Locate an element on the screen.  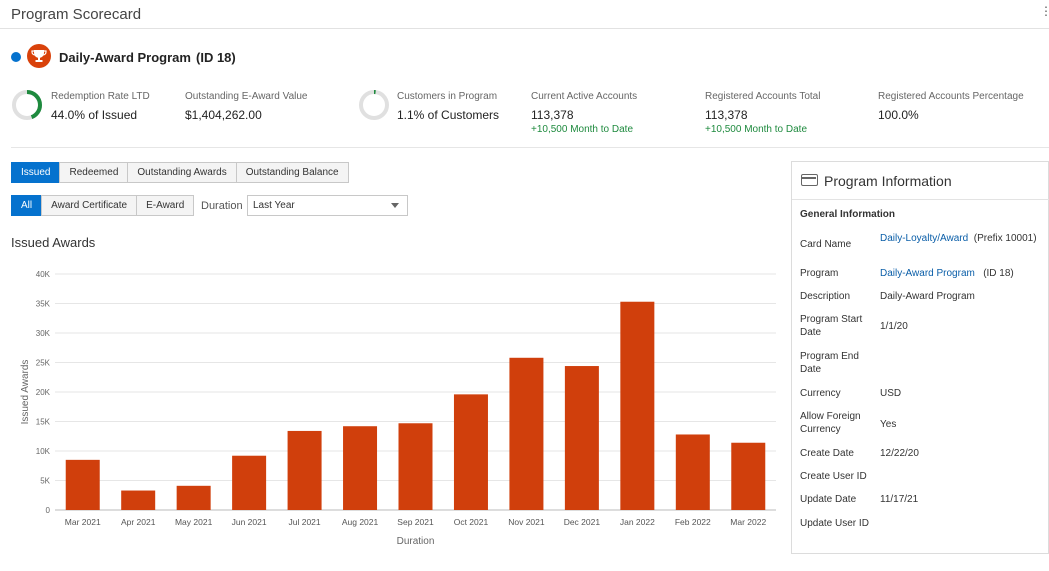
program-status-dot is located at coordinates (16, 57).